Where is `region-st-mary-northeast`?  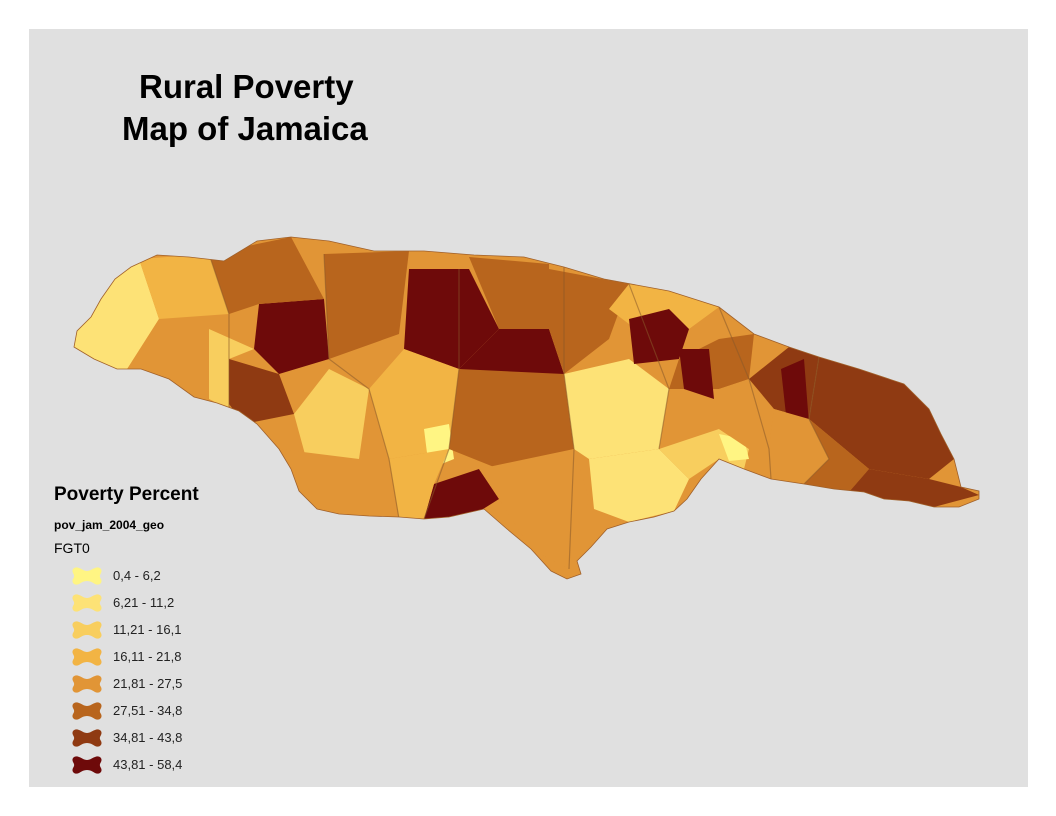 region-st-mary-northeast is located at coordinates (696, 374).